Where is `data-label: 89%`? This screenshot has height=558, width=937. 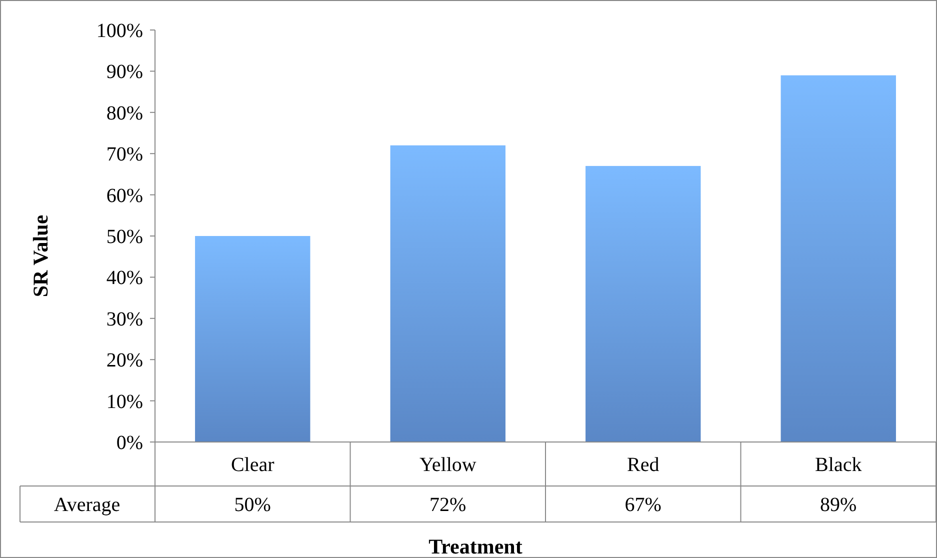 data-label: 89% is located at coordinates (838, 505).